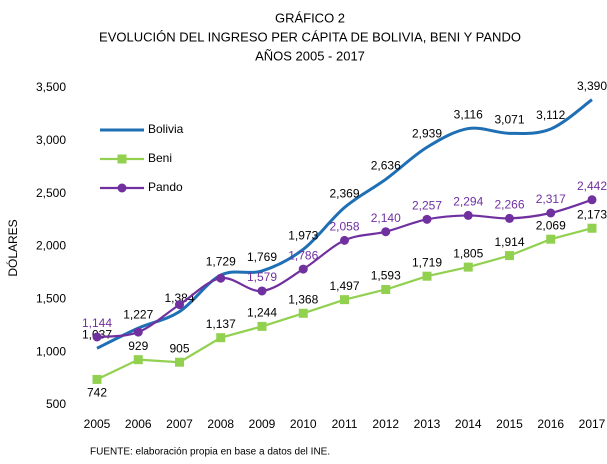 The width and height of the screenshot is (607, 464). What do you see at coordinates (165, 187) in the screenshot?
I see `legend-label: Pando` at bounding box center [165, 187].